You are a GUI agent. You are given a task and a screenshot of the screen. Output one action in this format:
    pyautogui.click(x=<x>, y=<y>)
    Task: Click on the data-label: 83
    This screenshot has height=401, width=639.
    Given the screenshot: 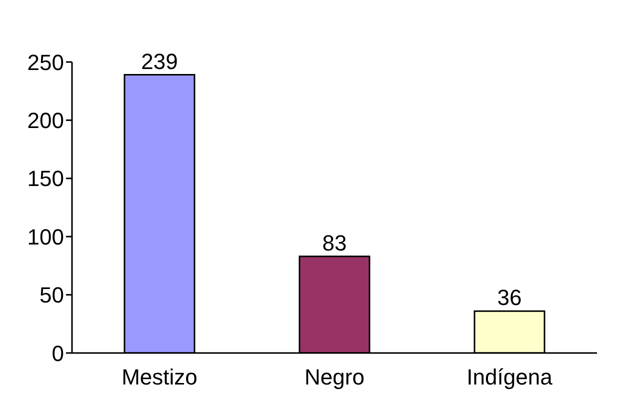 What is the action you would take?
    pyautogui.click(x=334, y=243)
    